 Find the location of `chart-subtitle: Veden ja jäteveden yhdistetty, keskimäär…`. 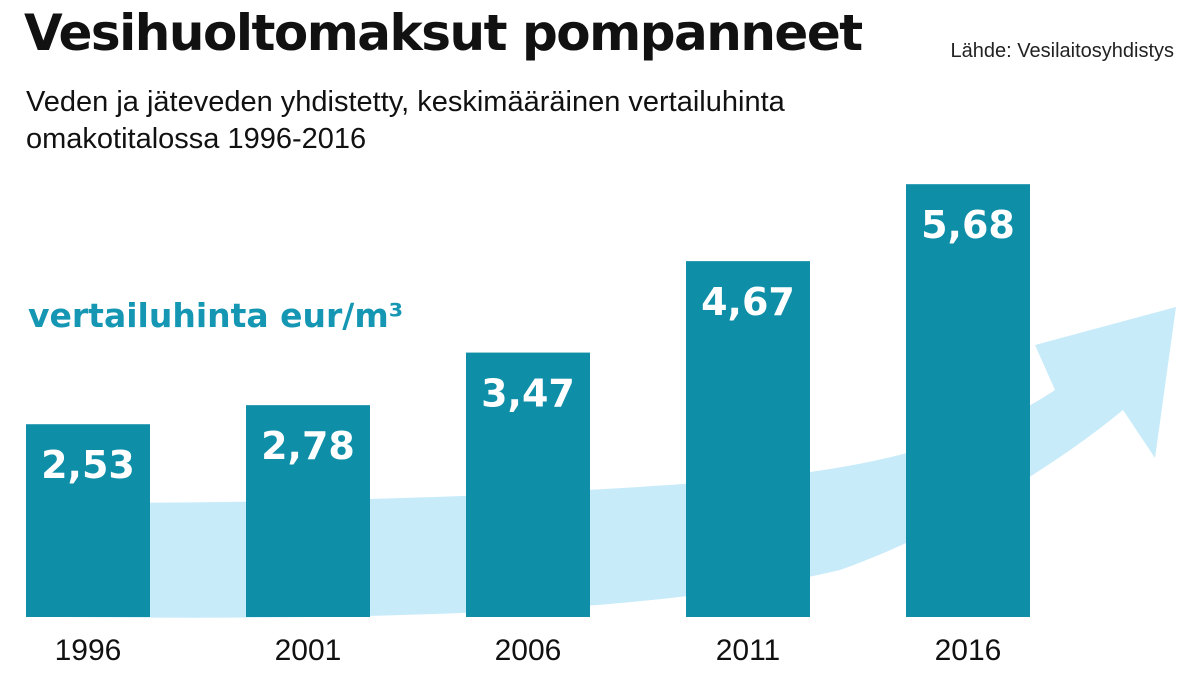

chart-subtitle: Veden ja jäteveden yhdistetty, keskimäär… is located at coordinates (405, 120).